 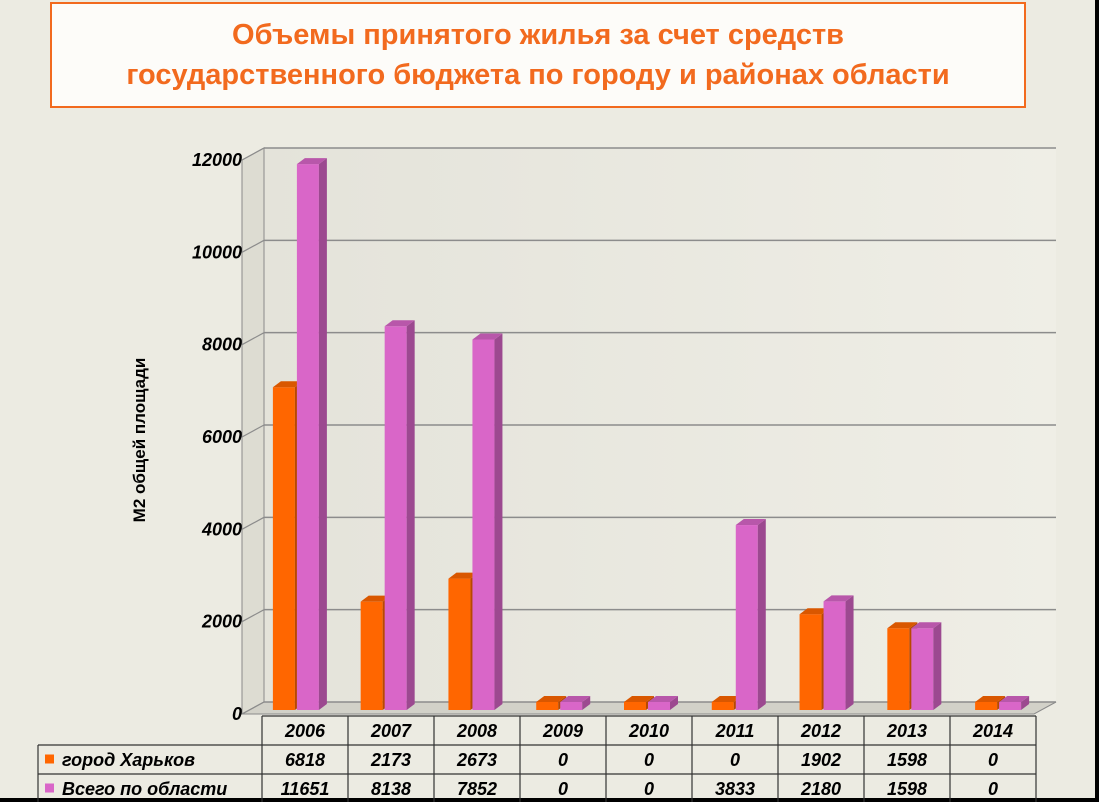 What do you see at coordinates (217, 252) in the screenshot?
I see `y-tick-label: 10000` at bounding box center [217, 252].